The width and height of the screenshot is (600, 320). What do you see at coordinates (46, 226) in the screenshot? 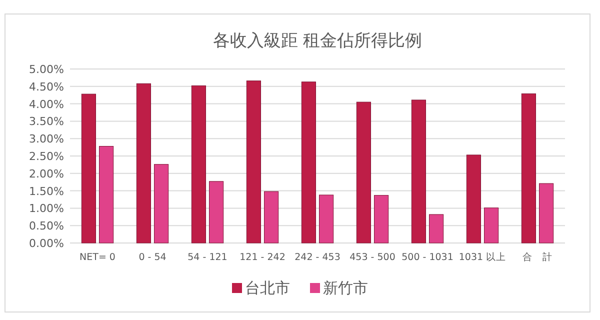
I see `y-tick-label: 0.50%` at bounding box center [46, 226].